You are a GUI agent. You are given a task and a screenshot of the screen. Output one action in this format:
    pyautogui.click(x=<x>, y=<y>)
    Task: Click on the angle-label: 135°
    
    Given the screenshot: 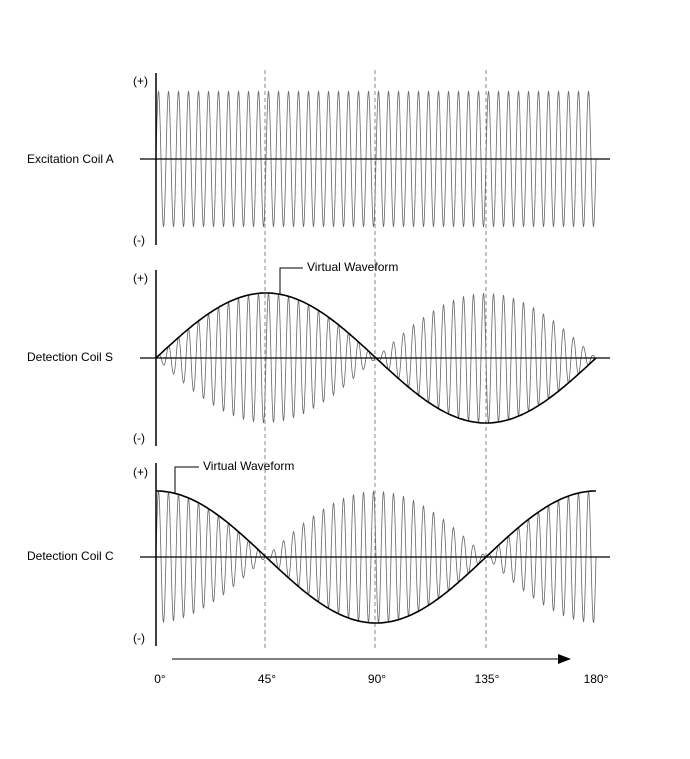 What is the action you would take?
    pyautogui.click(x=487, y=679)
    